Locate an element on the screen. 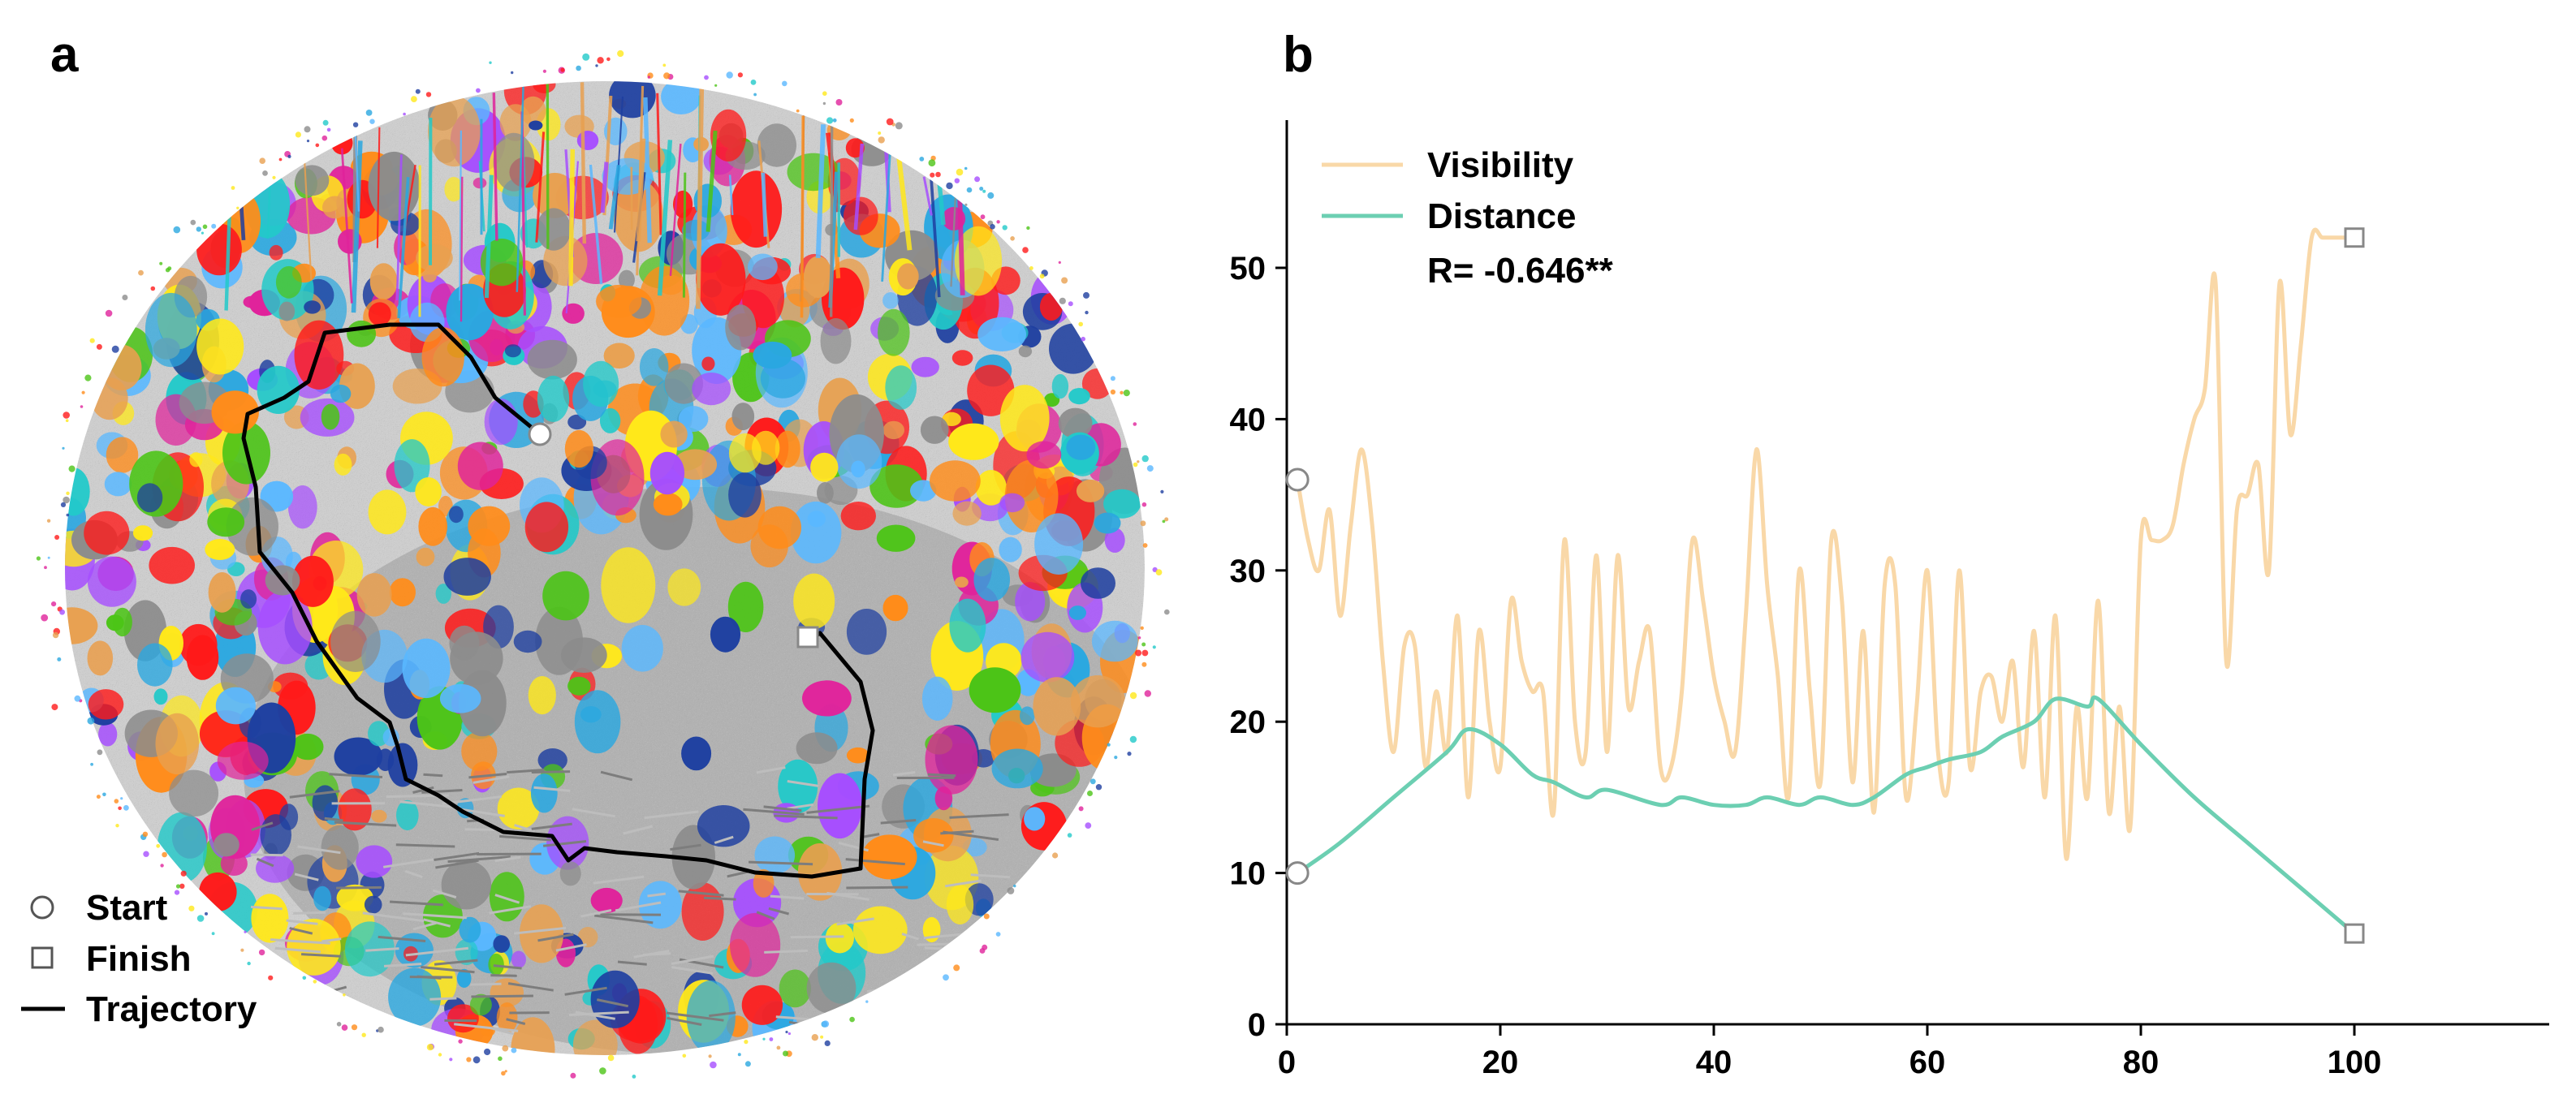 The width and height of the screenshot is (2576, 1116). chart-legend: Visibility Distance R= -0.646** is located at coordinates (1468, 218).